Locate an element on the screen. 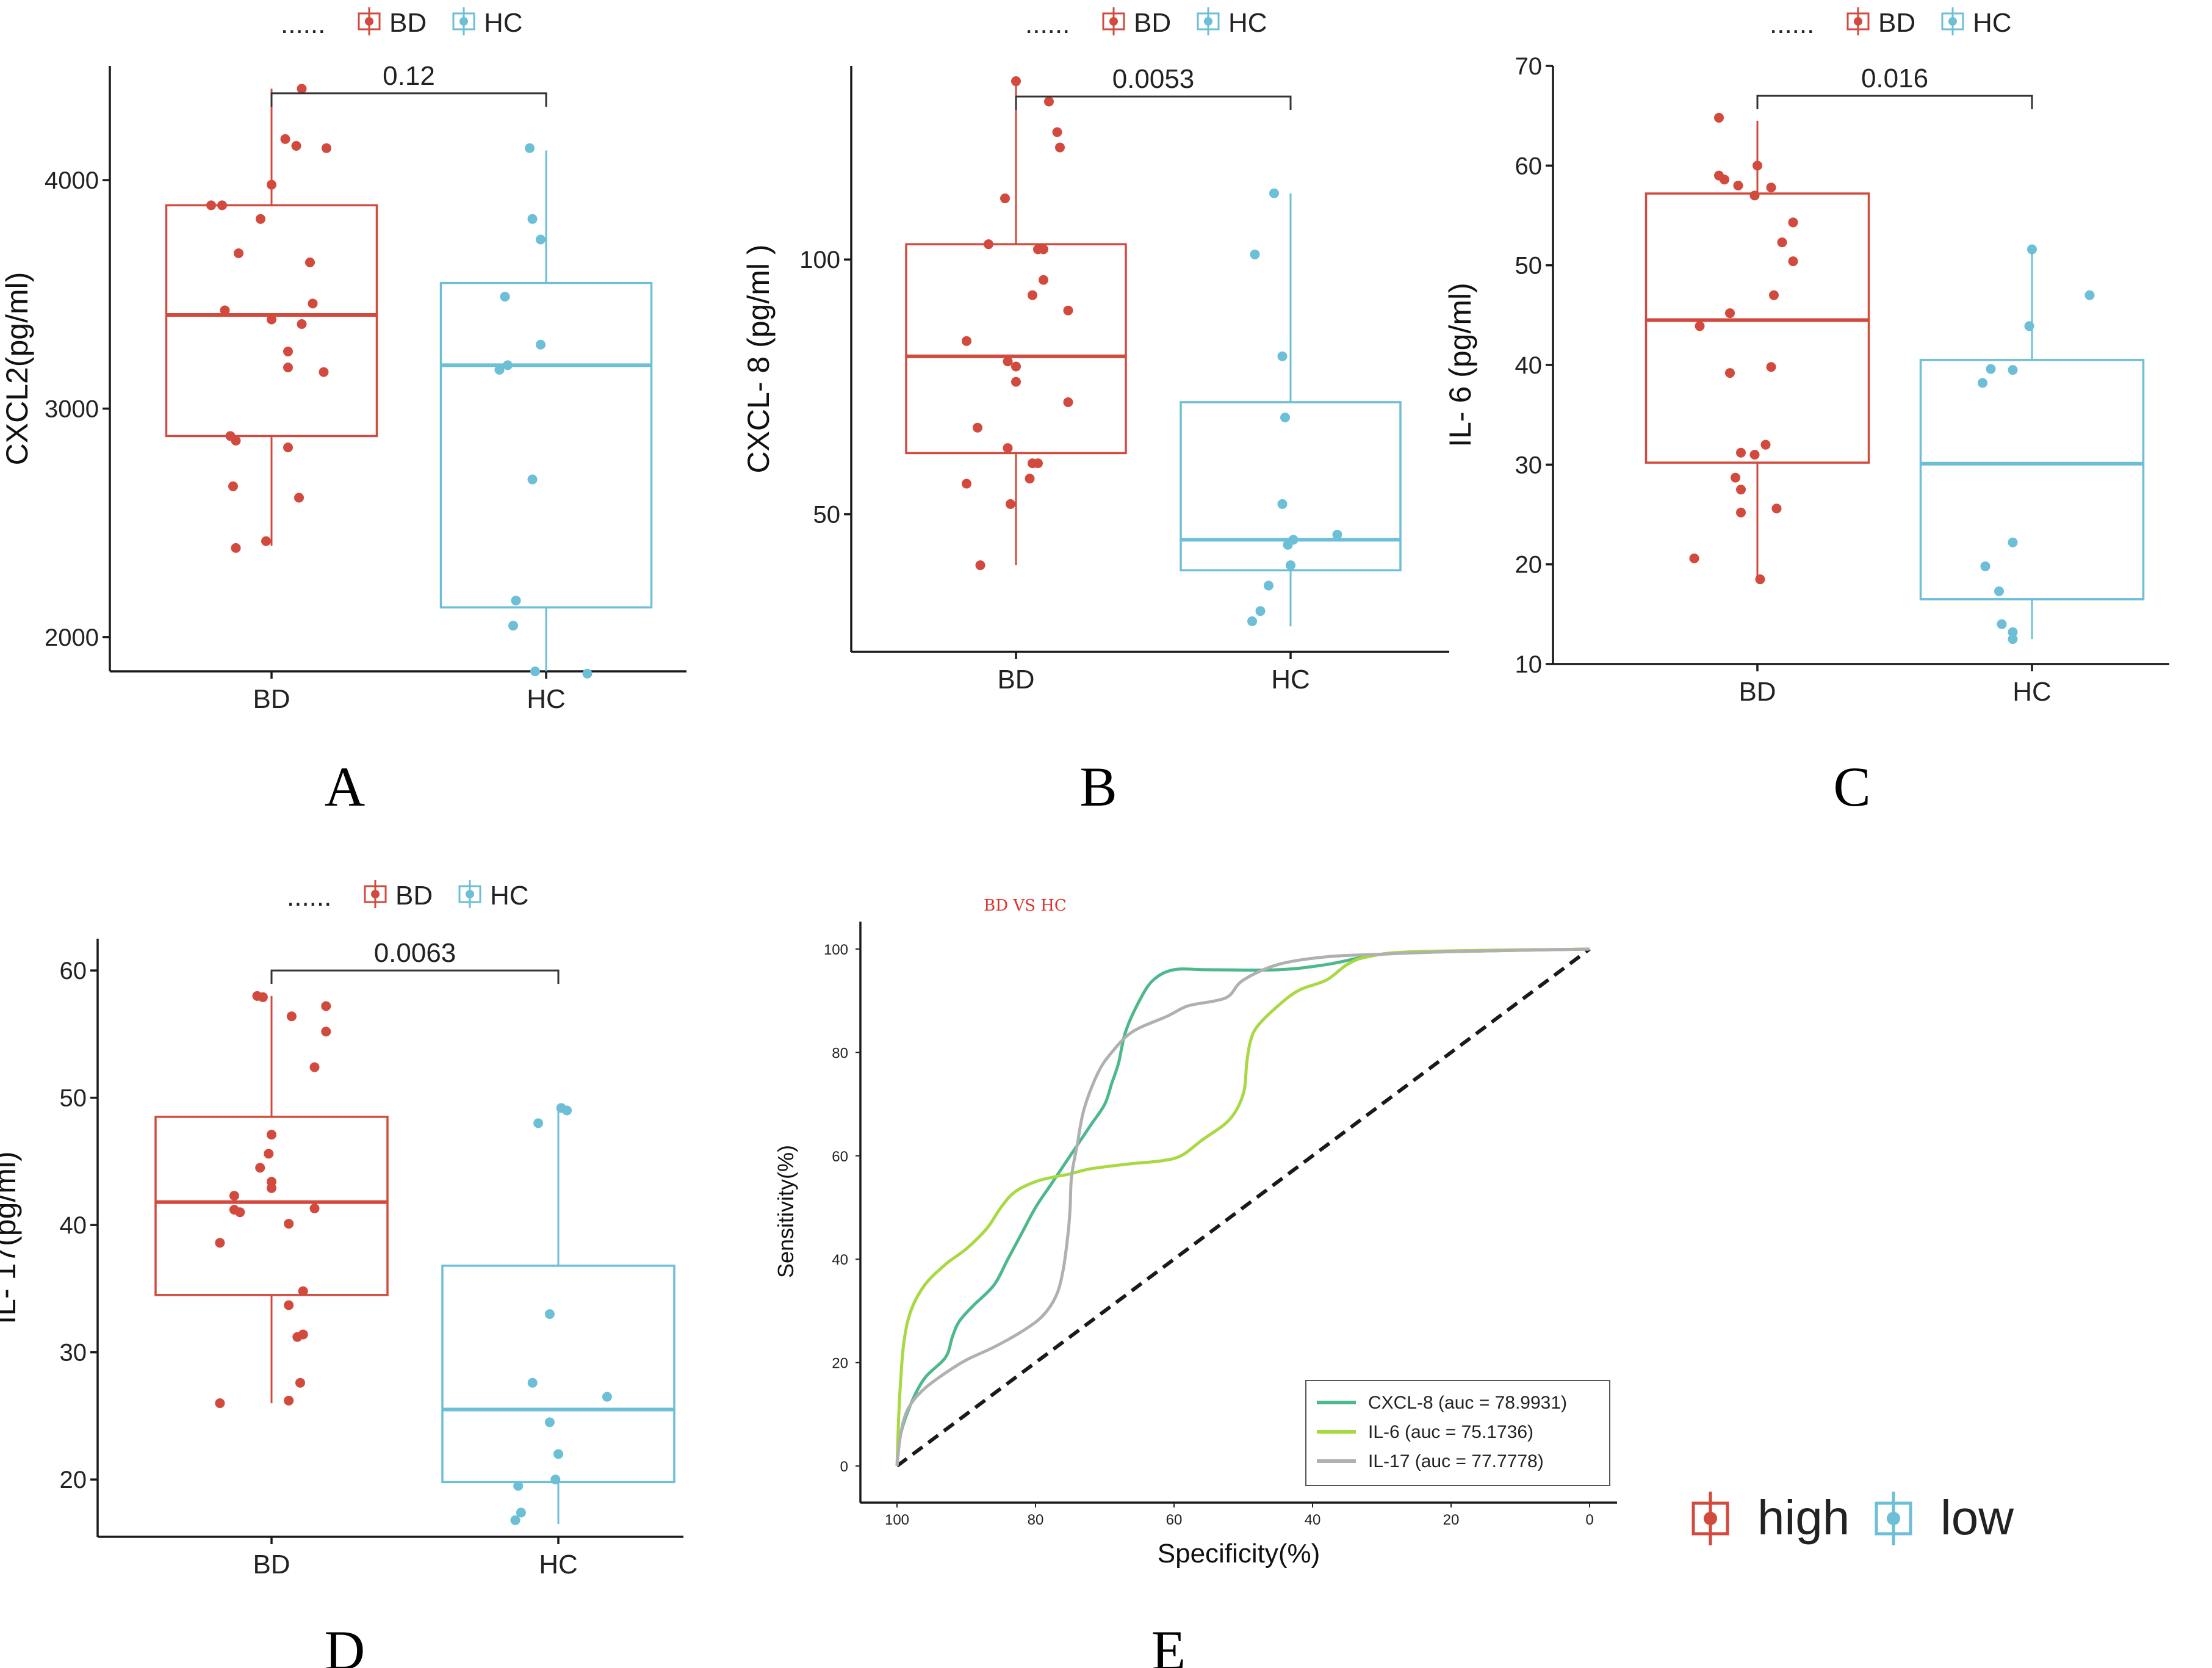  x-tick-label: HC is located at coordinates (1290, 680).